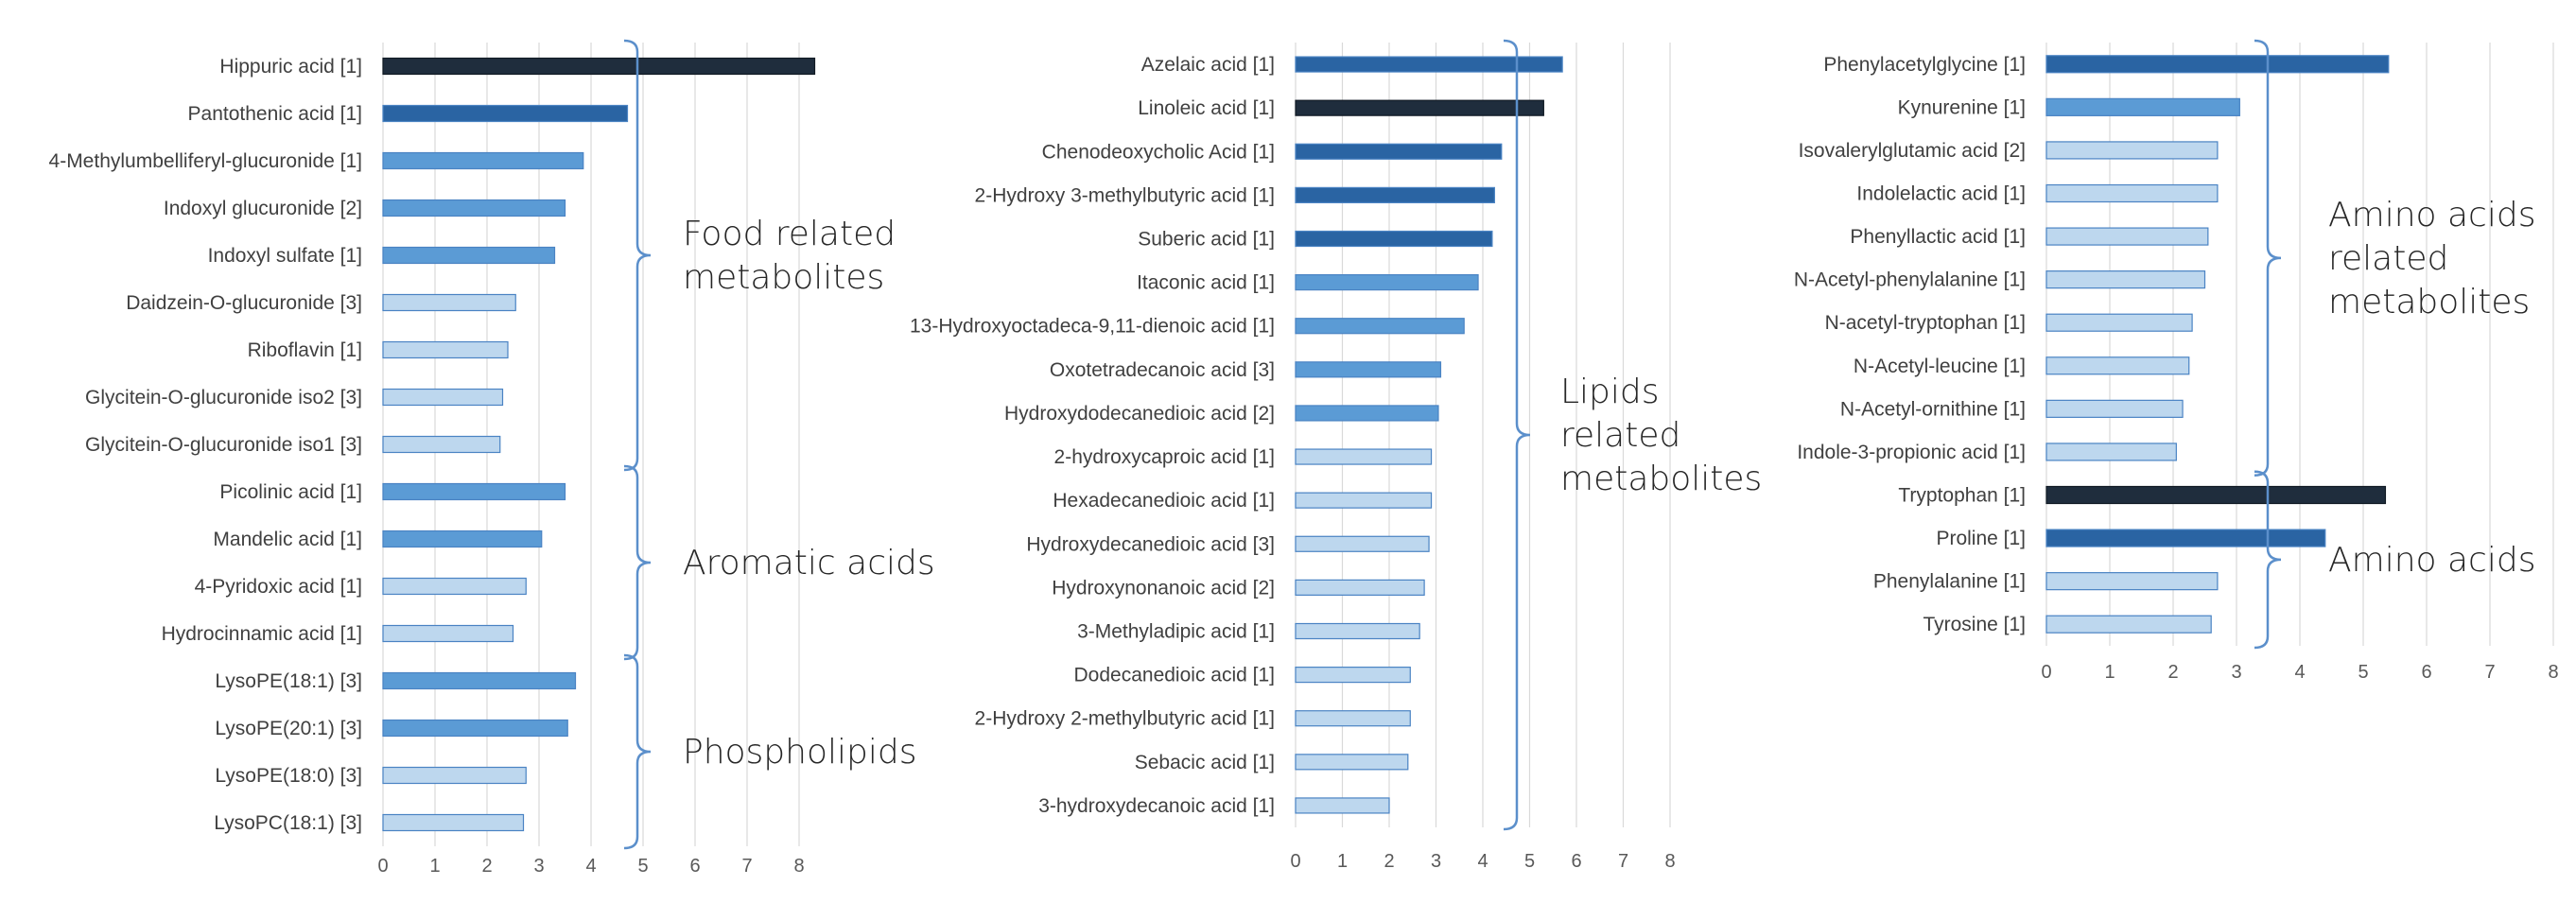  What do you see at coordinates (1910, 280) in the screenshot?
I see `category-label: N-Acetyl-phenylalanine [1]` at bounding box center [1910, 280].